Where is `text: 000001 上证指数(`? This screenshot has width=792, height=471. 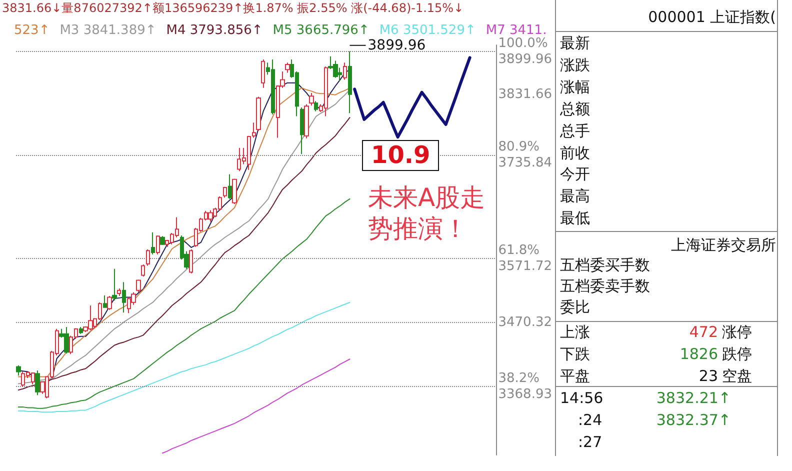 text: 000001 上证指数( is located at coordinates (712, 17).